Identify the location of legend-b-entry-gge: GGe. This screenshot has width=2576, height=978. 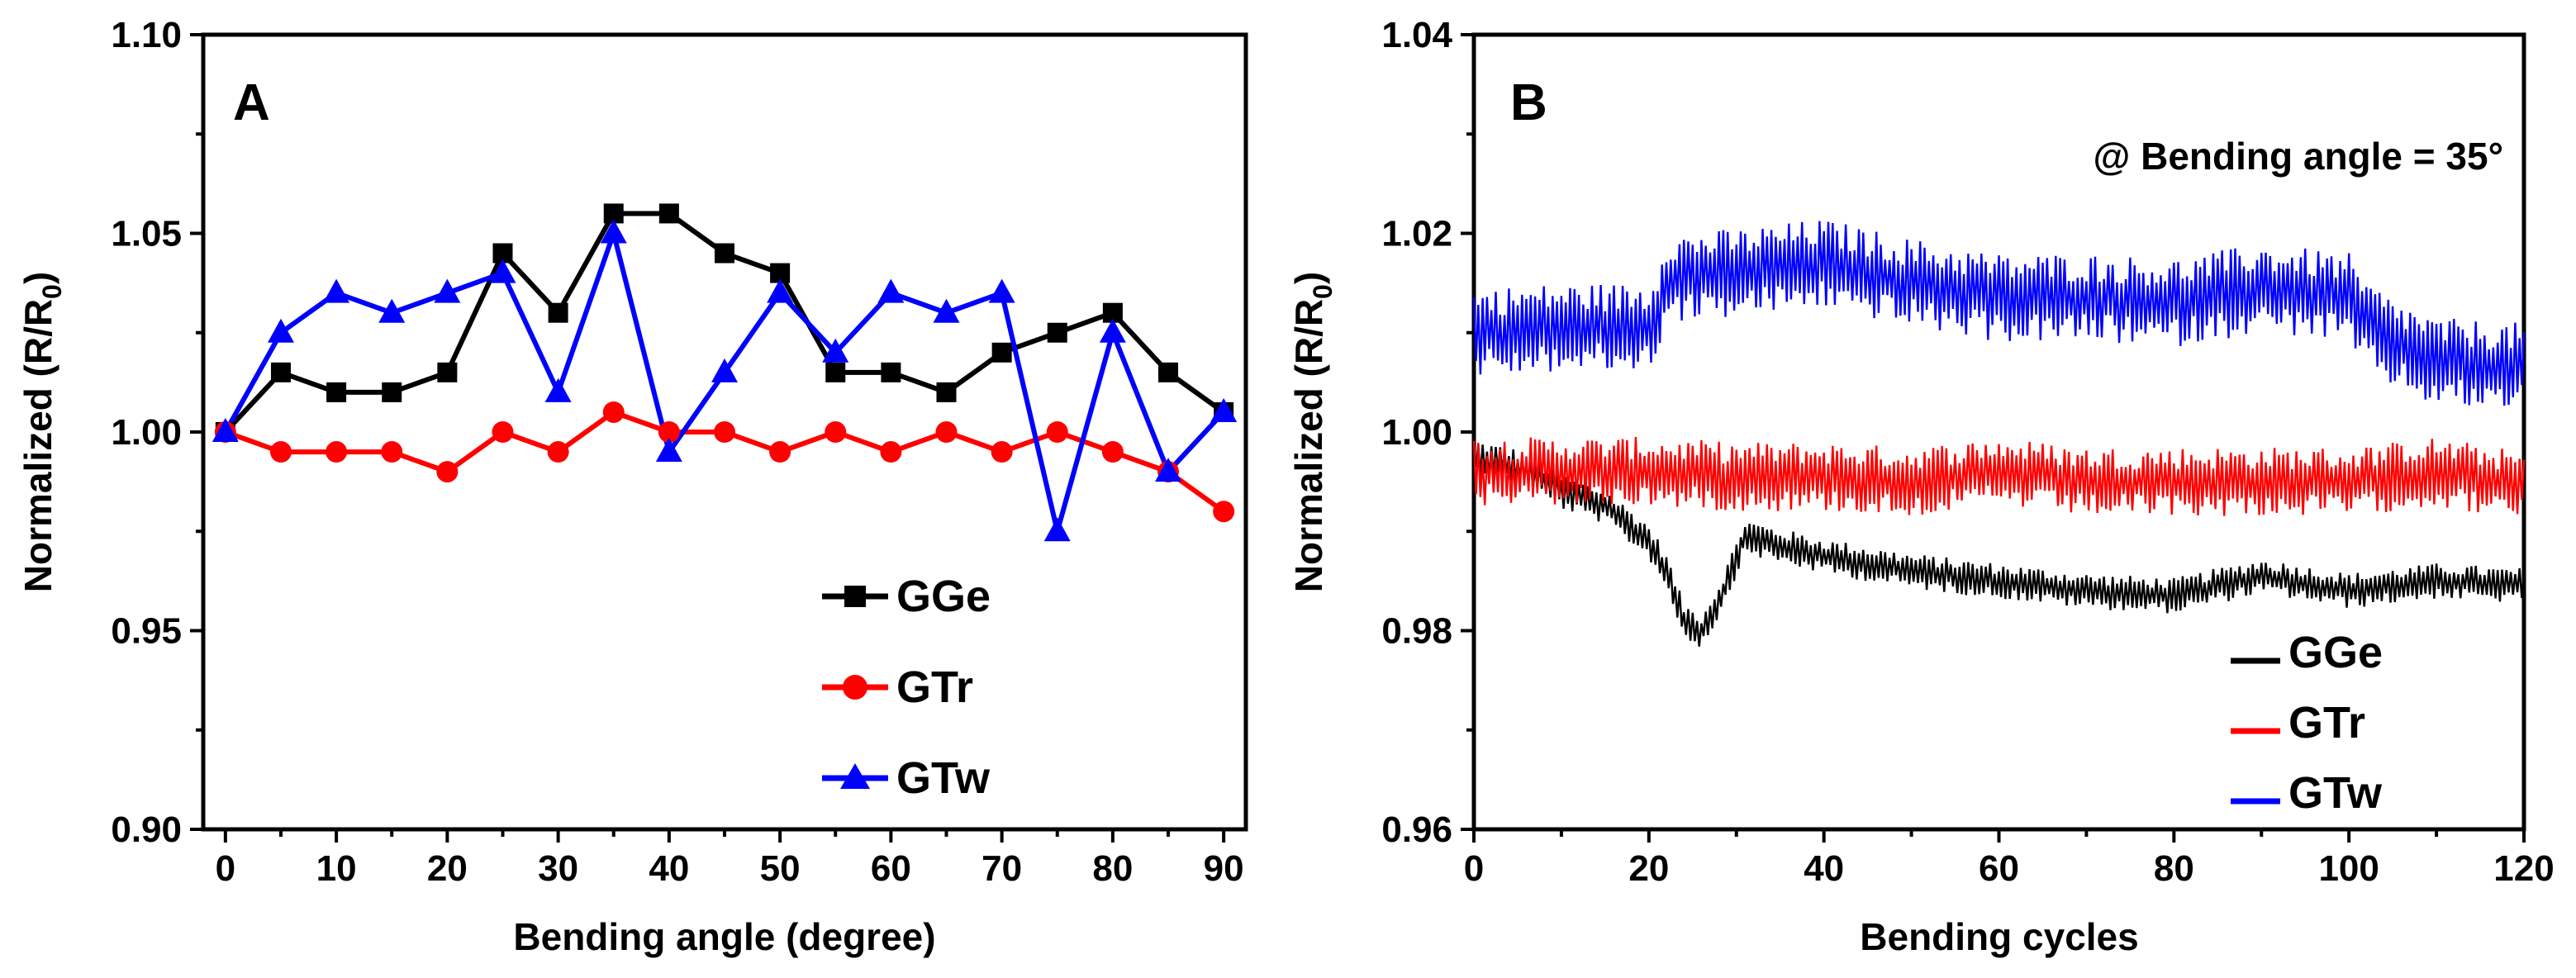
(2307, 652).